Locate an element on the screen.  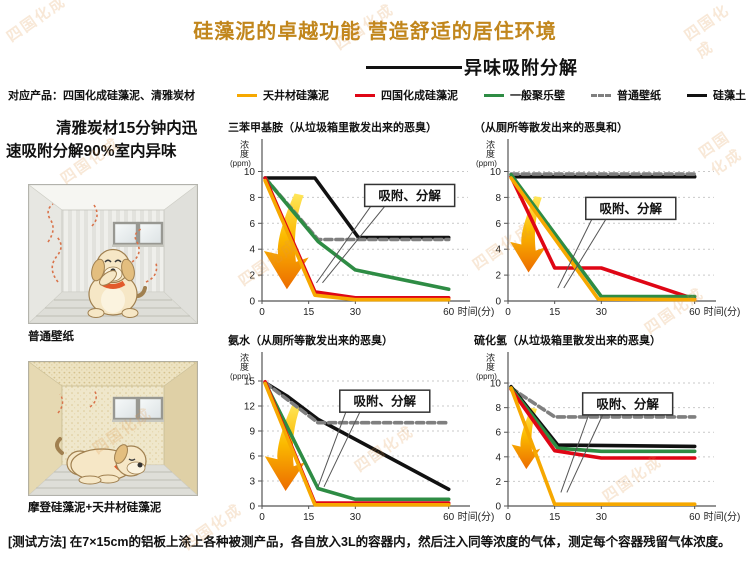
page-subtitle: 异味吸附分解 is located at coordinates (521, 68).